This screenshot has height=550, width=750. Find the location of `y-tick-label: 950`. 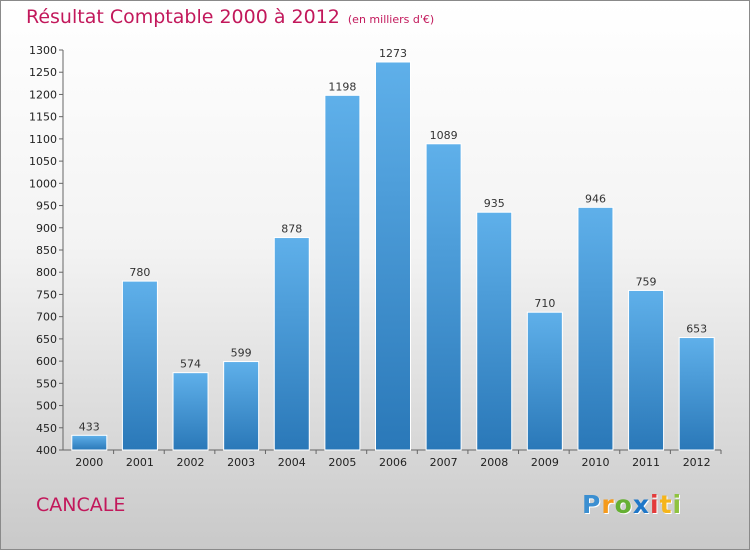

y-tick-label: 950 is located at coordinates (46, 206).